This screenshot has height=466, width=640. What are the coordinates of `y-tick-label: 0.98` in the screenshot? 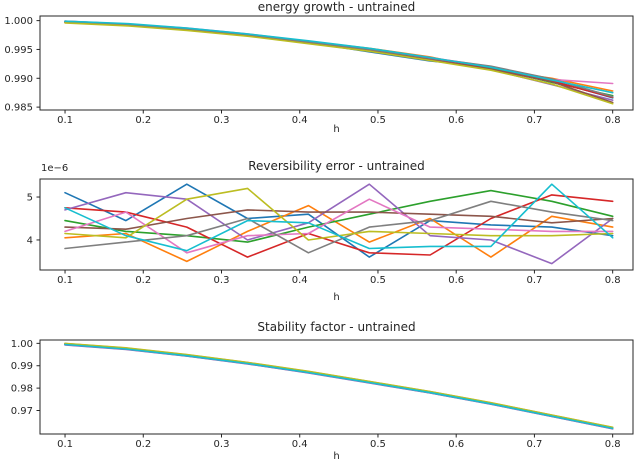 It's located at (22, 389).